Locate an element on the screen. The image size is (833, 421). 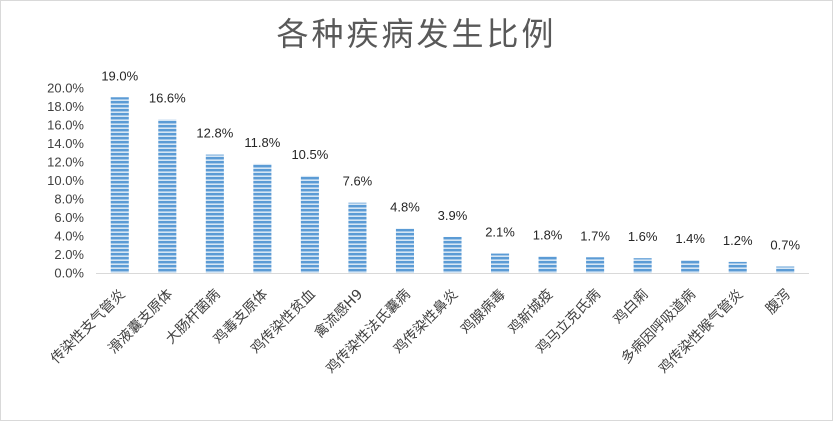
y-tick-label: 12.0% is located at coordinates (65, 162).